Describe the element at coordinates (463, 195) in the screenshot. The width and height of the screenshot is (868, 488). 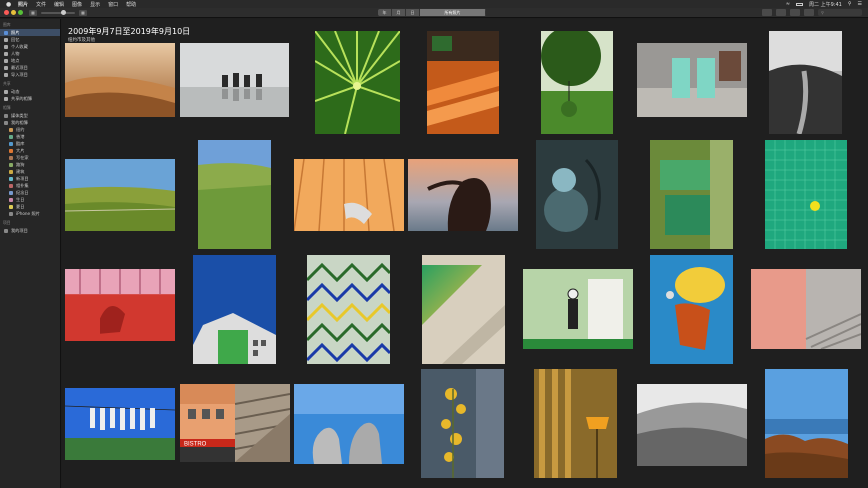
I see `photo-woman-sunset` at that location.